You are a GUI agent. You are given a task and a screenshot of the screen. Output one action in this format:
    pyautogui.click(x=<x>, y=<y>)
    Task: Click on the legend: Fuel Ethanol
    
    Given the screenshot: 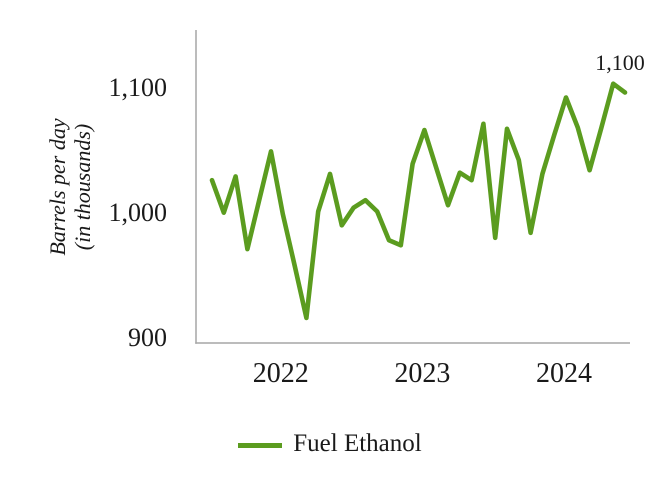 What is the action you would take?
    pyautogui.click(x=330, y=444)
    